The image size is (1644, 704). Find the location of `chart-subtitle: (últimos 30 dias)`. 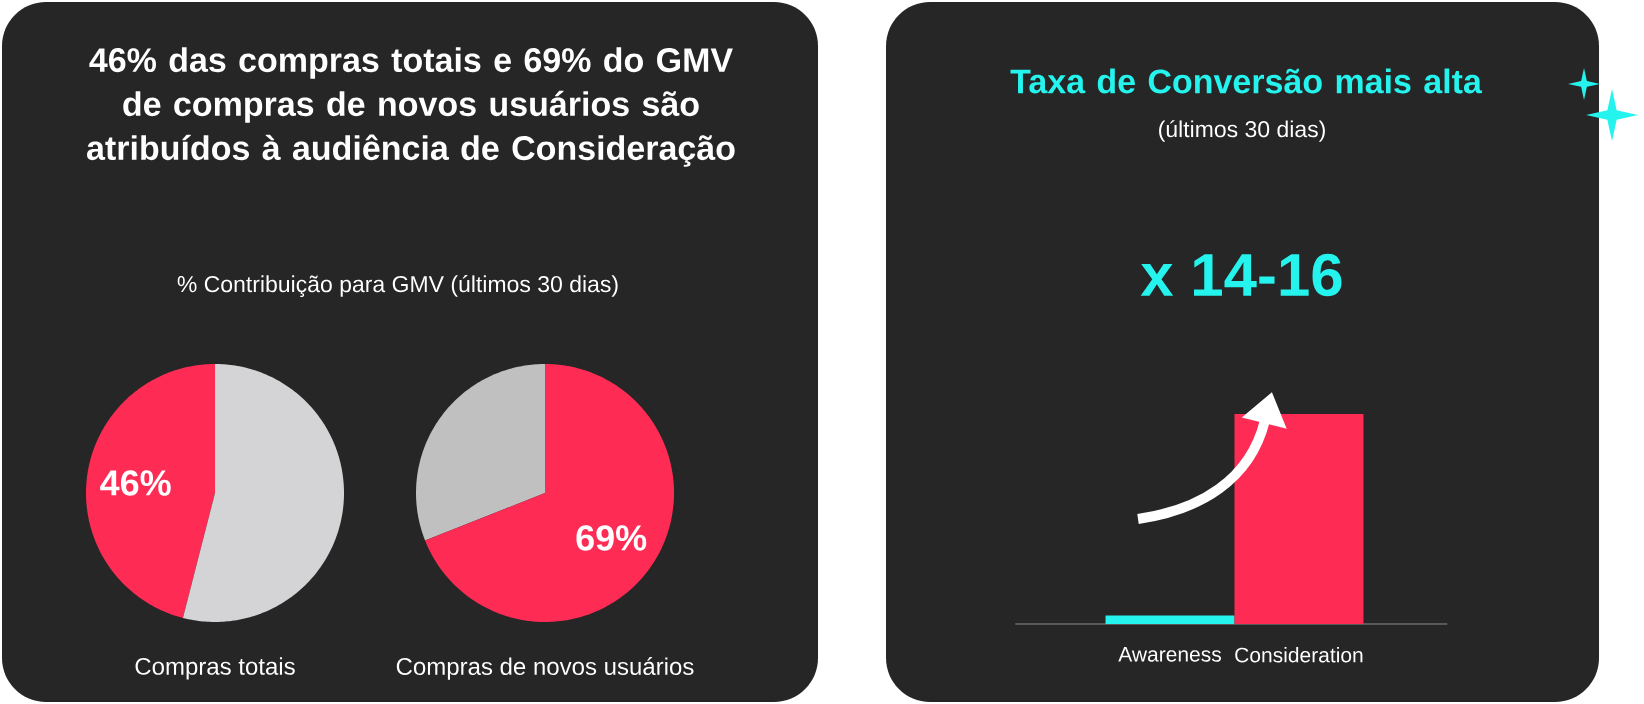

chart-subtitle: (últimos 30 dias) is located at coordinates (1242, 131).